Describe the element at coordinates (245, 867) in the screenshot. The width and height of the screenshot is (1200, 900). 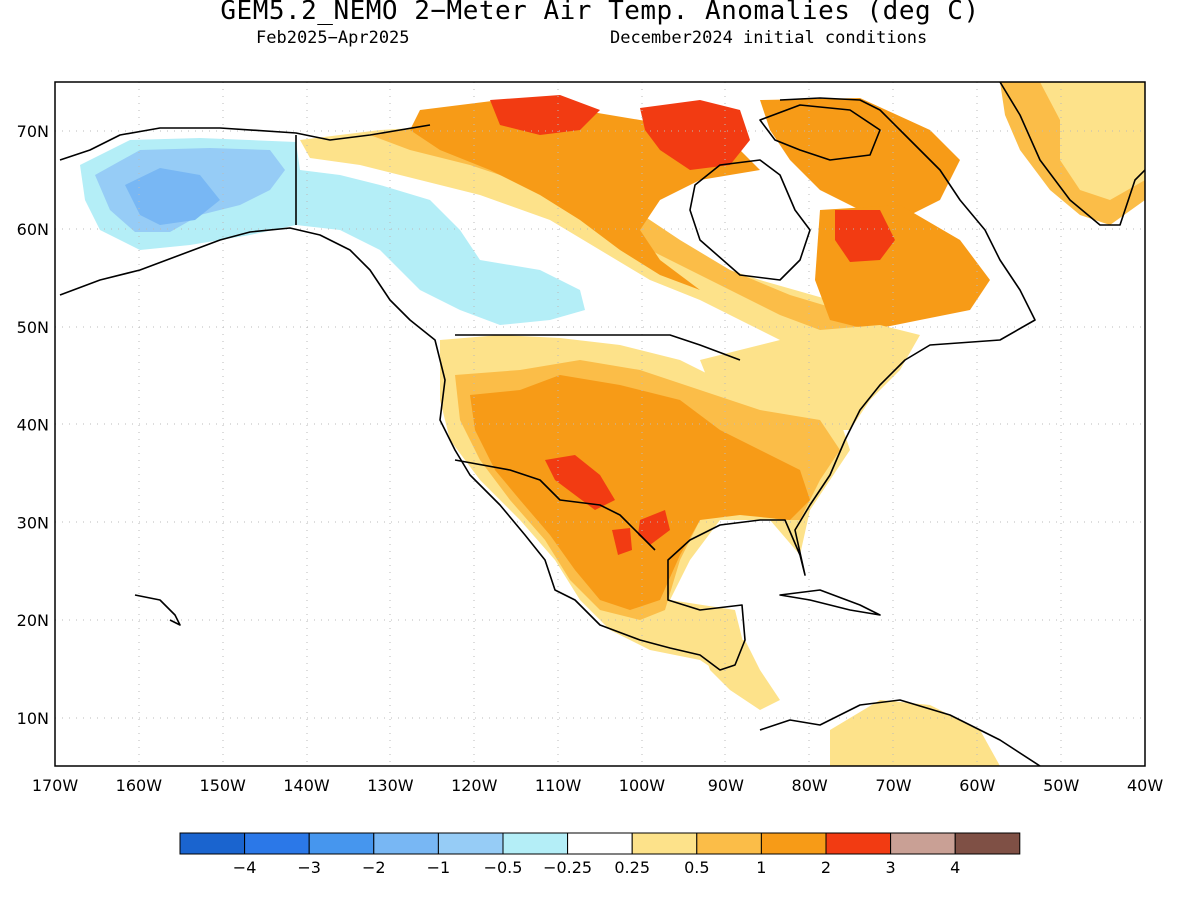
I see `colorbar-label: −4` at that location.